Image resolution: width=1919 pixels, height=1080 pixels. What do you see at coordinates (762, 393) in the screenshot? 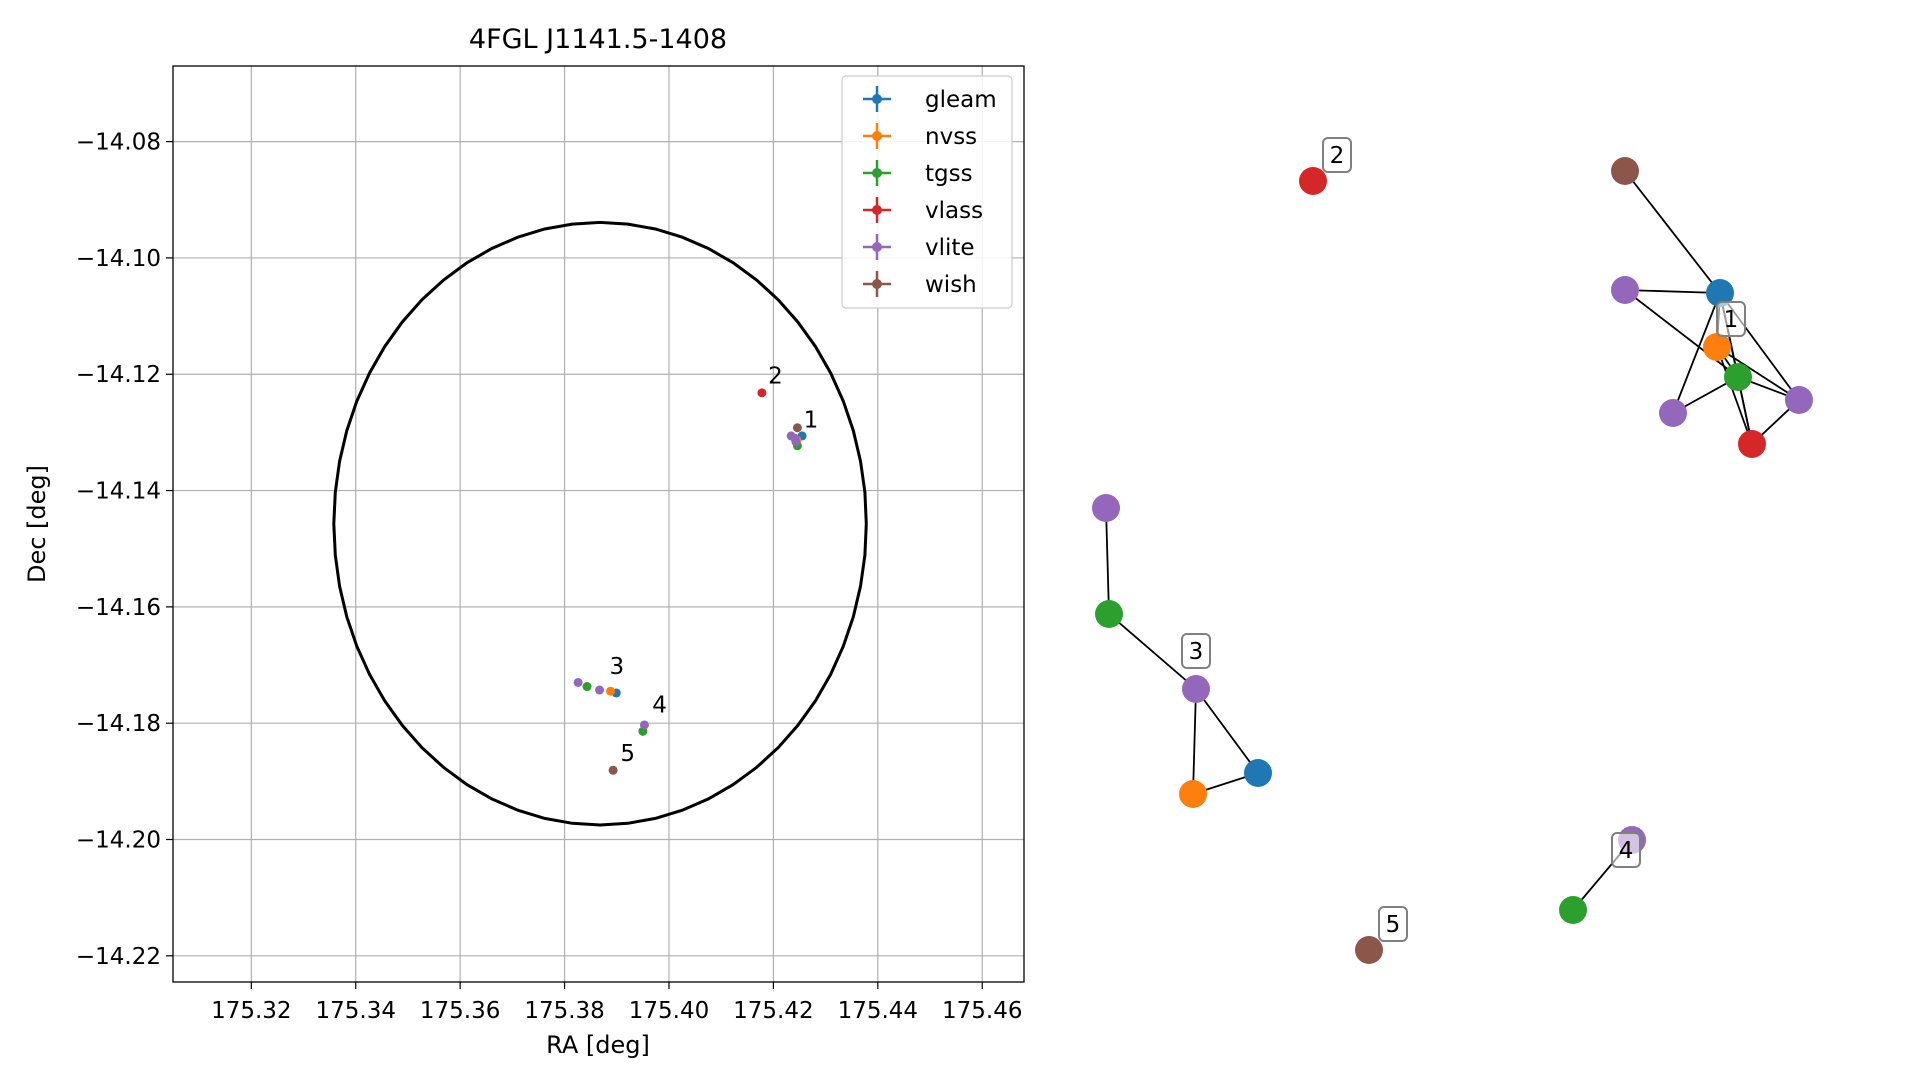
I see `data-point-vlass` at bounding box center [762, 393].